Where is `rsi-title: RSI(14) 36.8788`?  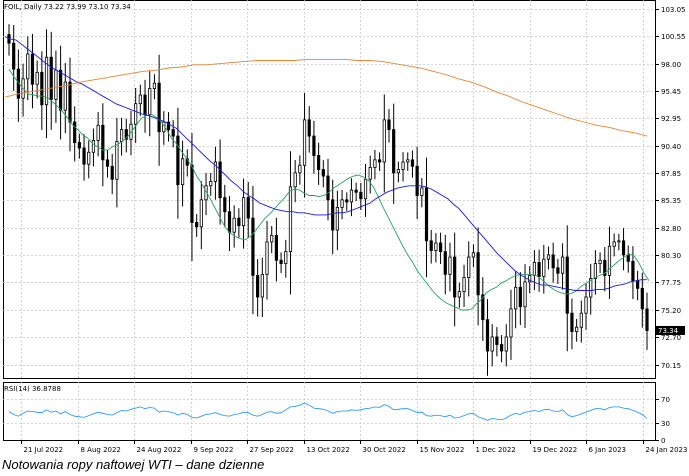
rsi-title: RSI(14) 36.8788 is located at coordinates (32, 389).